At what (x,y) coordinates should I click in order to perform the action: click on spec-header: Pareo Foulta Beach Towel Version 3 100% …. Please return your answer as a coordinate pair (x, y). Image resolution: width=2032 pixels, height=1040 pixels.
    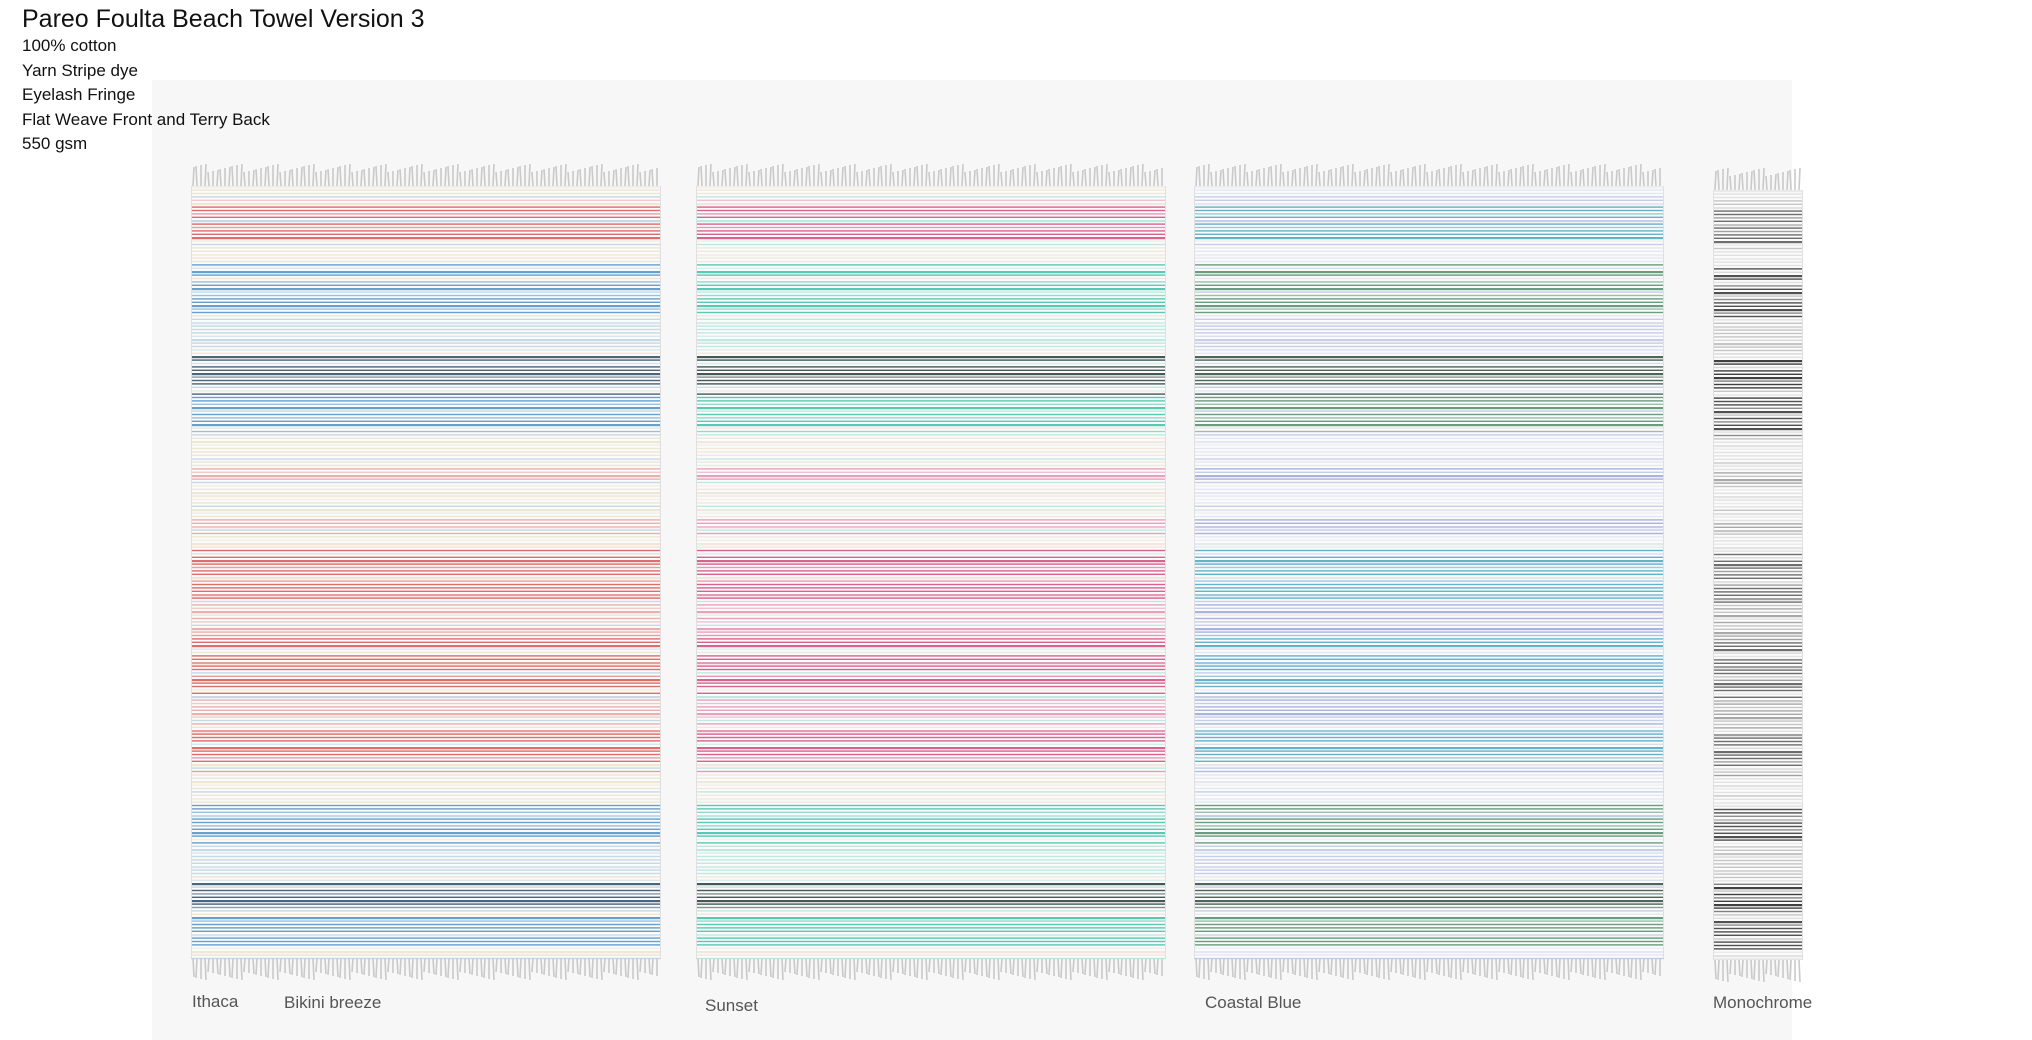
    Looking at the image, I should click on (223, 80).